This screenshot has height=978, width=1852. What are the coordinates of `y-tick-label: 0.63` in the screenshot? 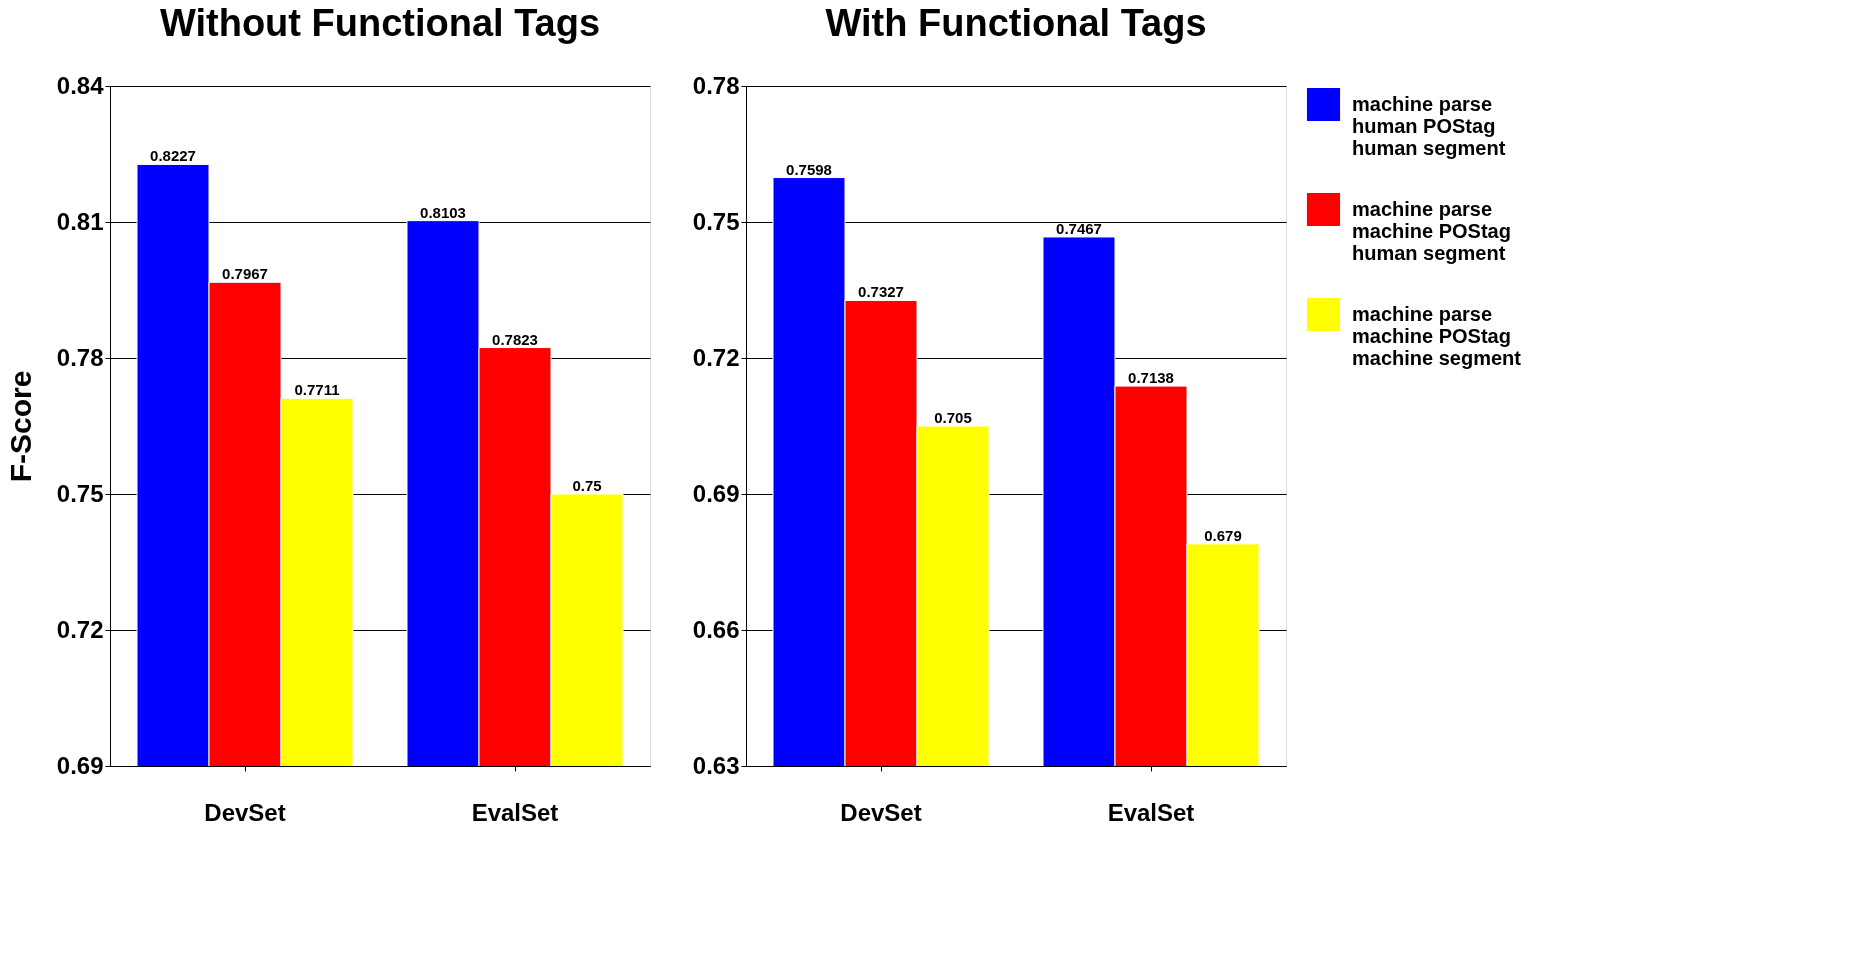 It's located at (716, 765).